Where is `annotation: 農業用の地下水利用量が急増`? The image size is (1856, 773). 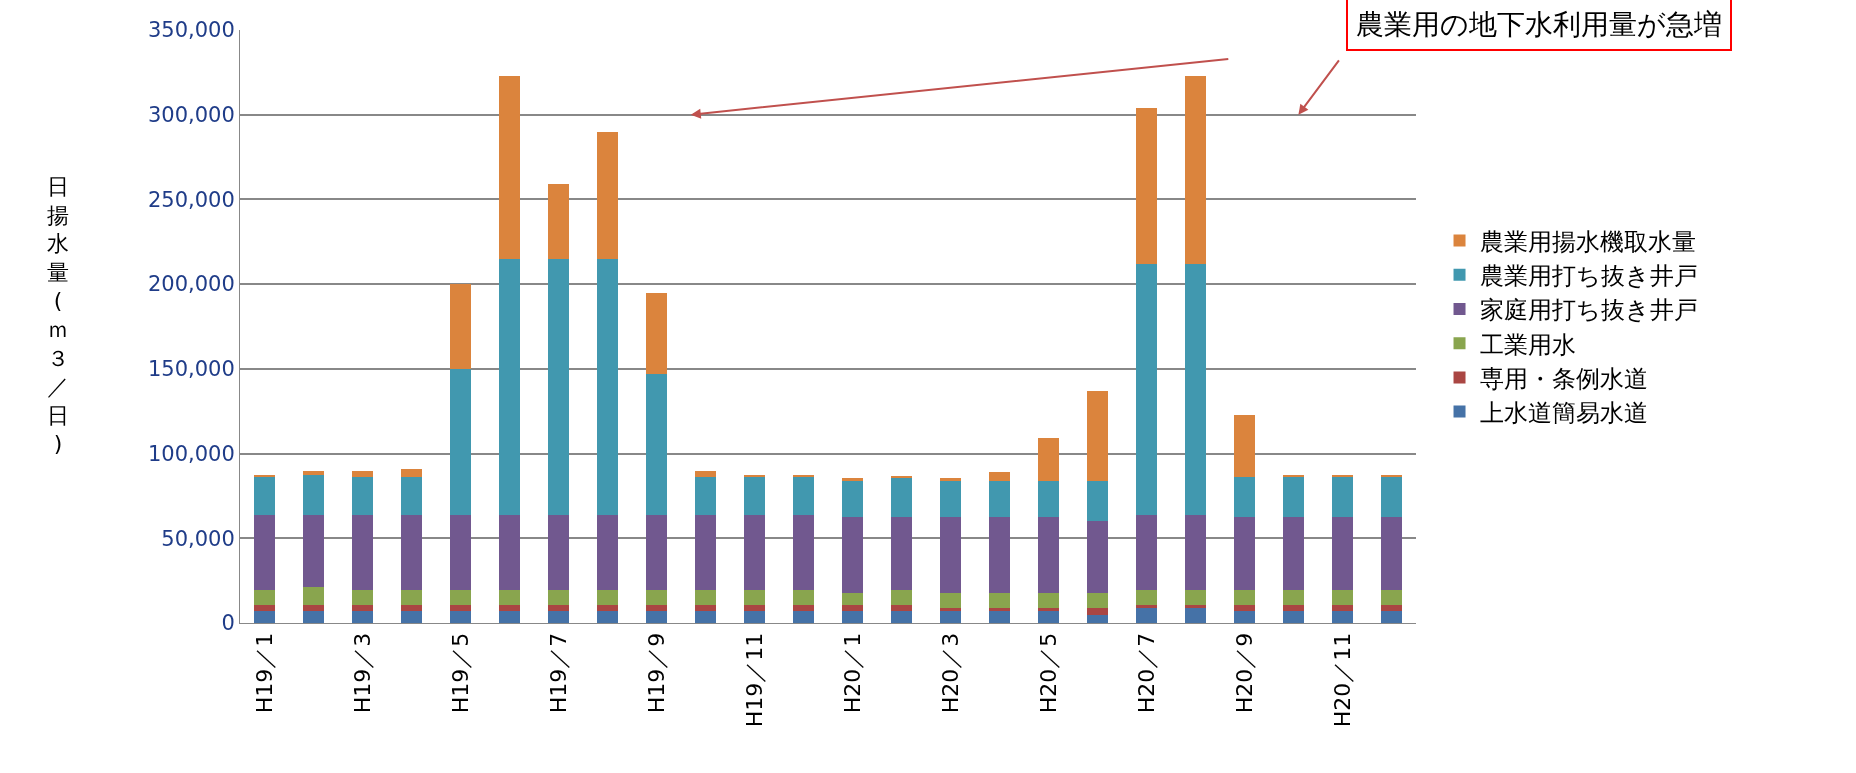
annotation: 農業用の地下水利用量が急増 is located at coordinates (1539, 24).